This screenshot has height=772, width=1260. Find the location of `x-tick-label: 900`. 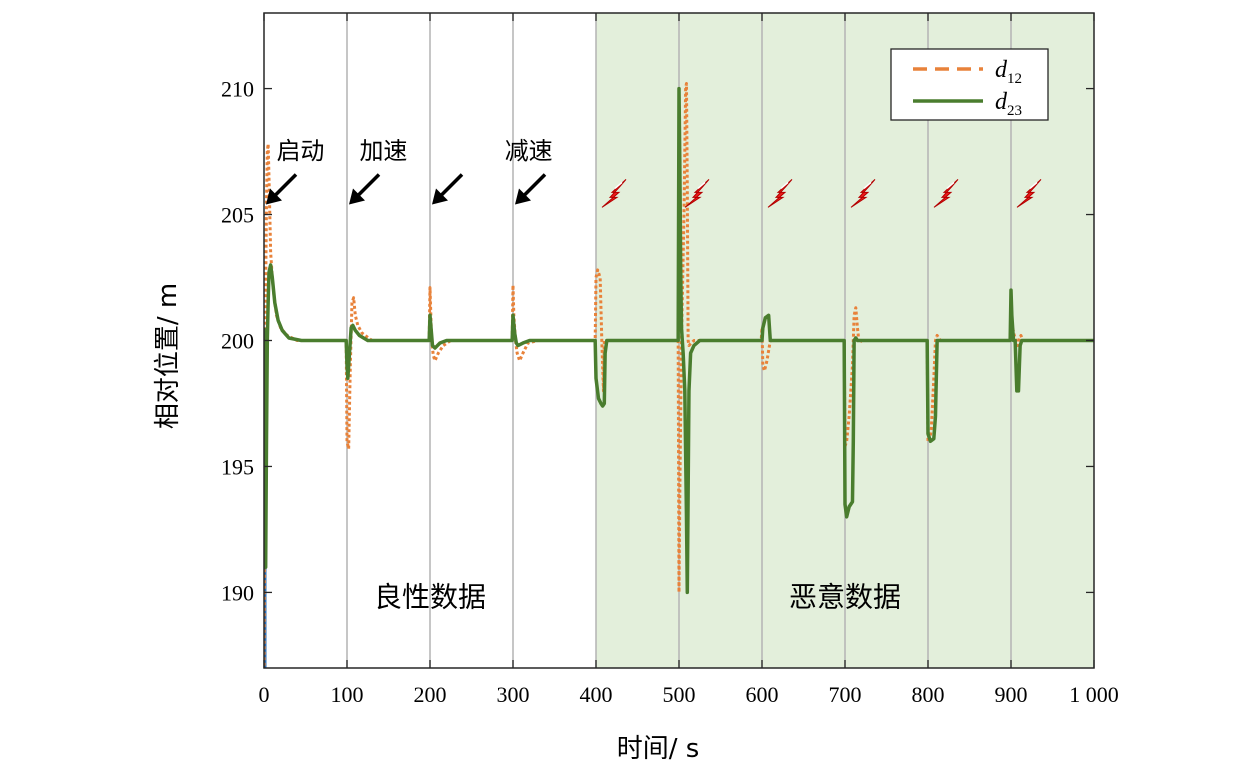

x-tick-label: 900 is located at coordinates (1011, 694).